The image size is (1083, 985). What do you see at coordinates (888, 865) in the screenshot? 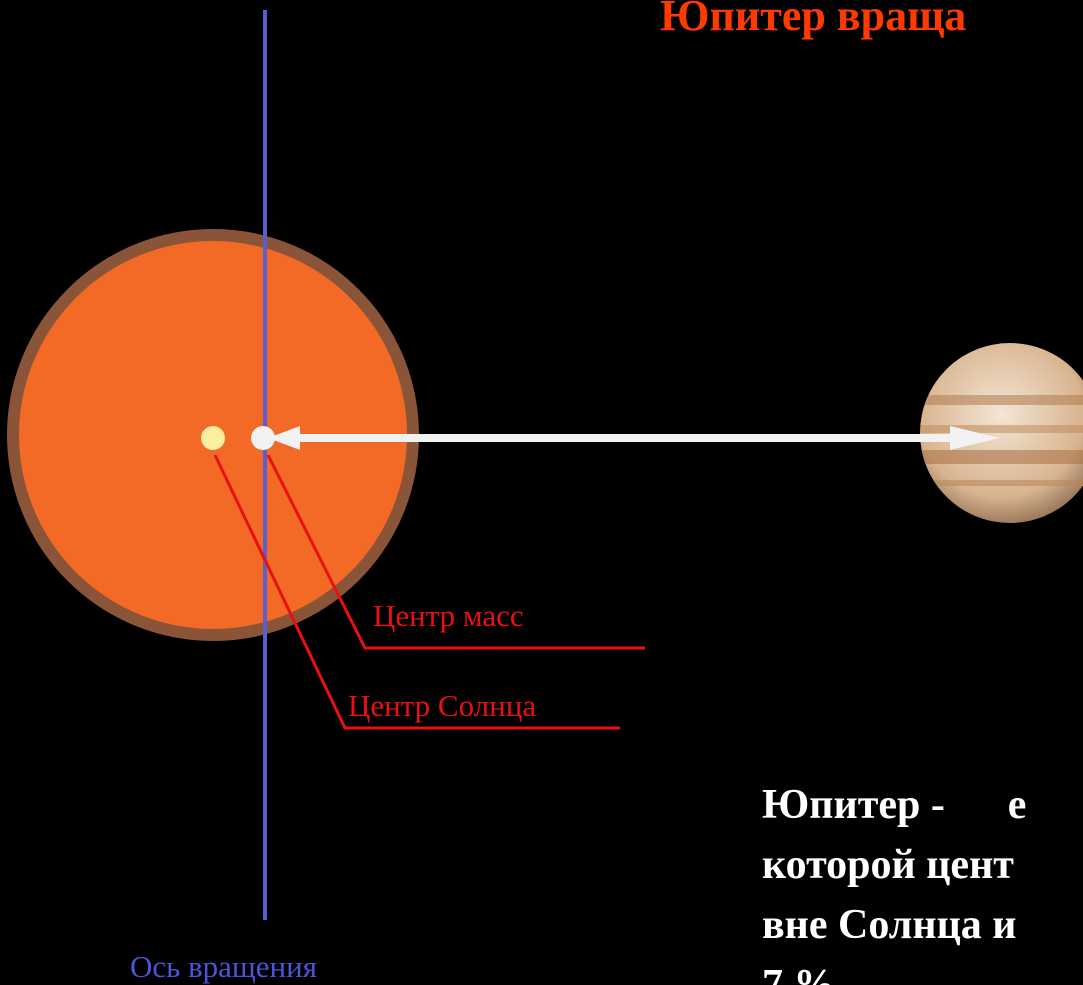
I see `paragraph-line: которой цент` at bounding box center [888, 865].